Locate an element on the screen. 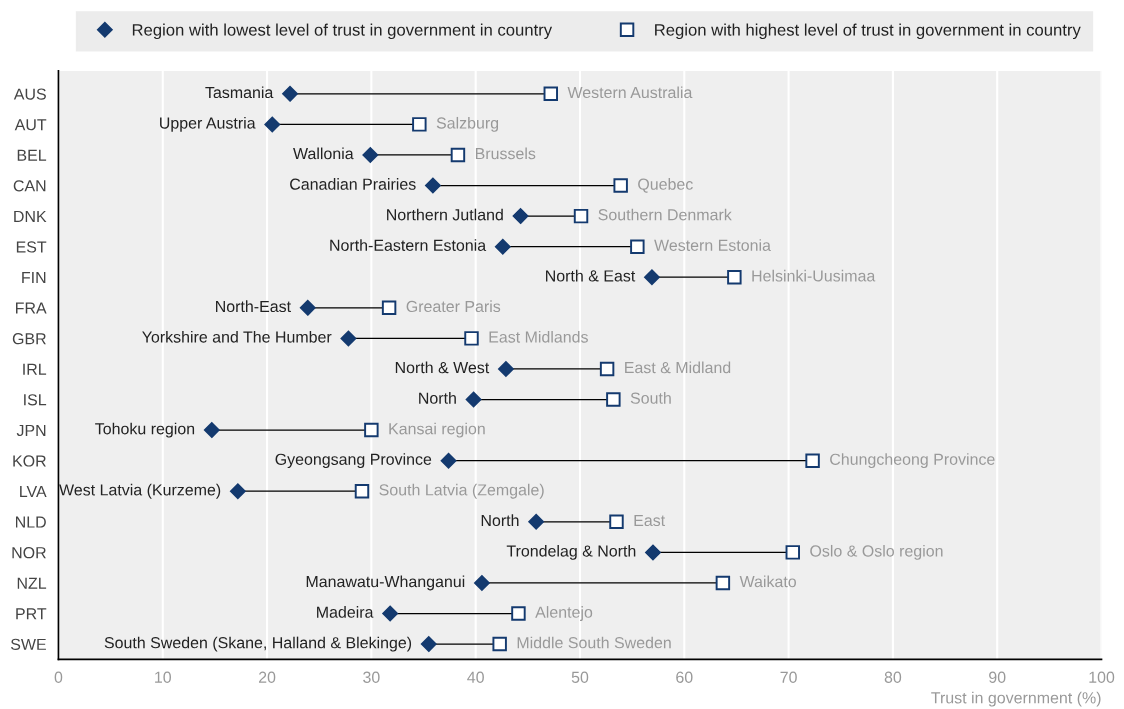 Image resolution: width=1124 pixels, height=709 pixels. annotation: Tohoku region is located at coordinates (145, 430).